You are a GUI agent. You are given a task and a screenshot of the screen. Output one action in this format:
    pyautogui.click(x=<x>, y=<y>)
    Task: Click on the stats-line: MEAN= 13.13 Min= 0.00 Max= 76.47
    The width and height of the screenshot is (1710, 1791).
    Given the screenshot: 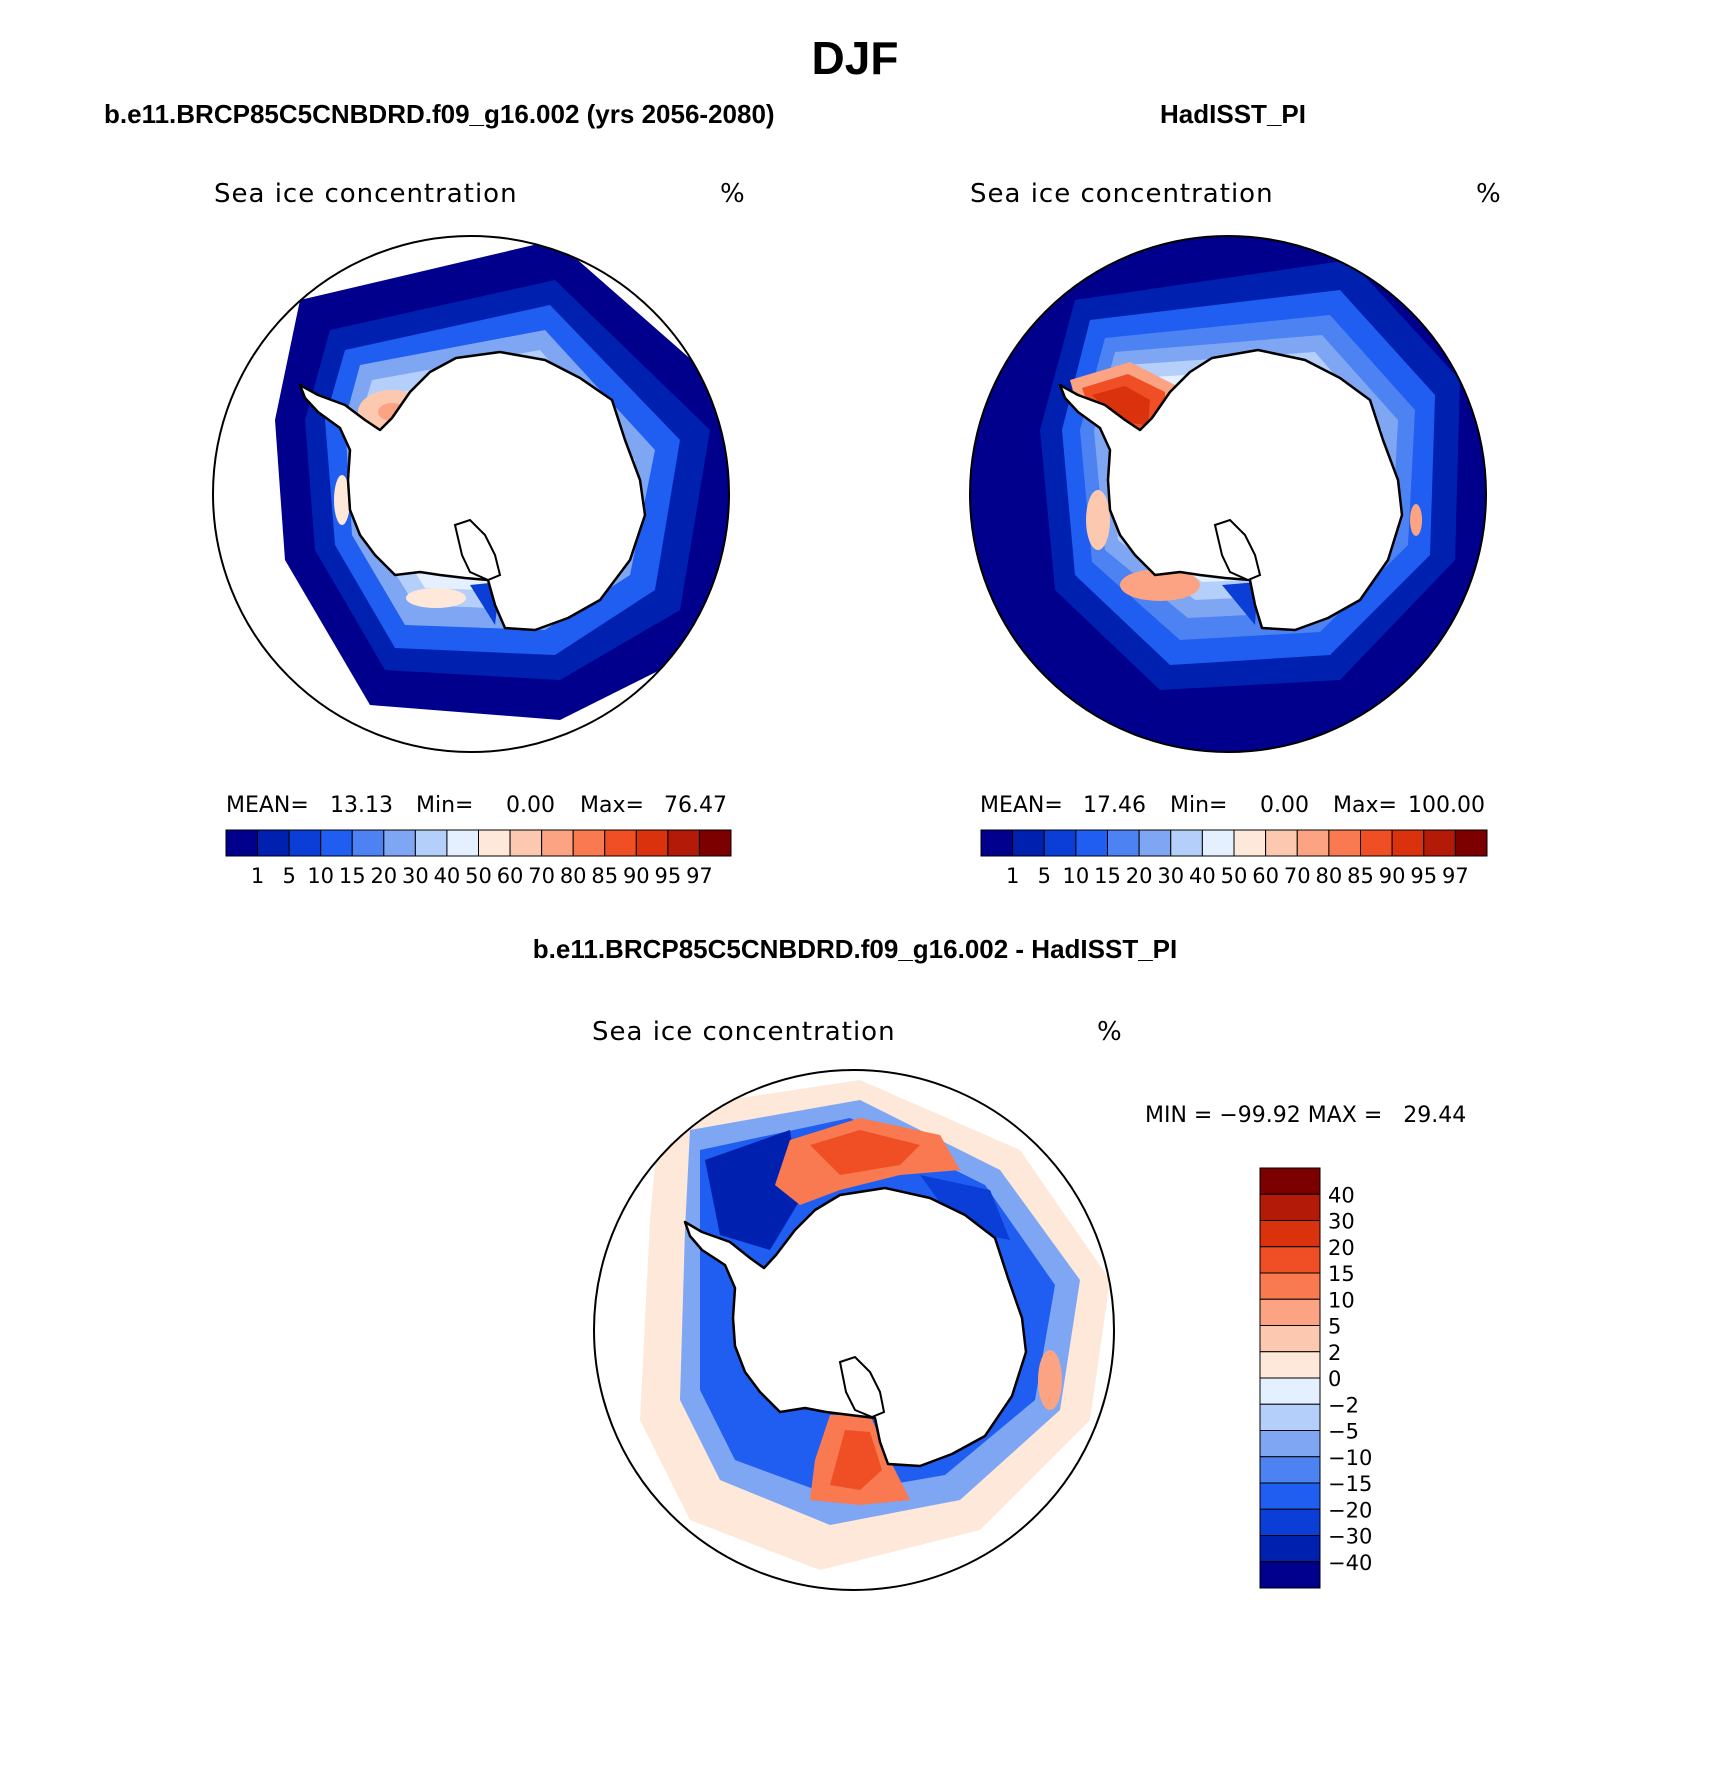 What is the action you would take?
    pyautogui.click(x=476, y=805)
    